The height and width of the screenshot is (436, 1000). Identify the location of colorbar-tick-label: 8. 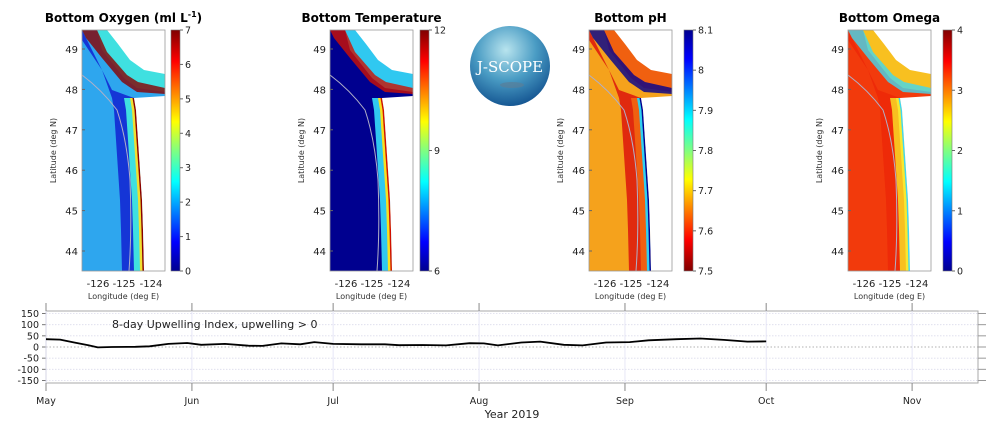
(701, 71).